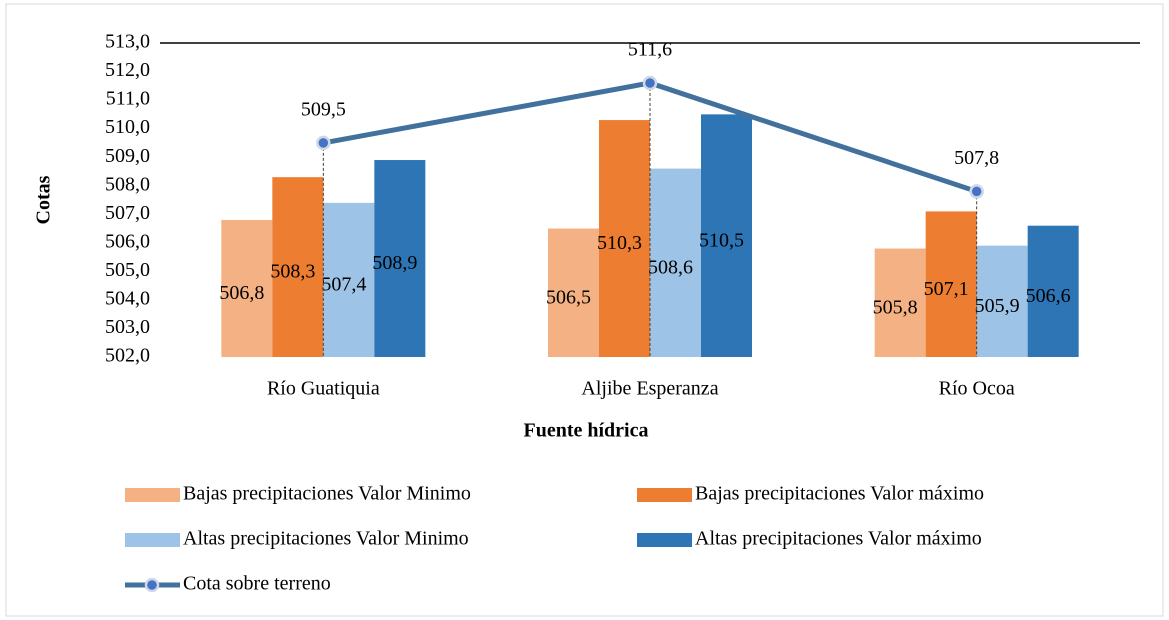 Image resolution: width=1169 pixels, height=620 pixels. I want to click on legend-marker, so click(152, 585).